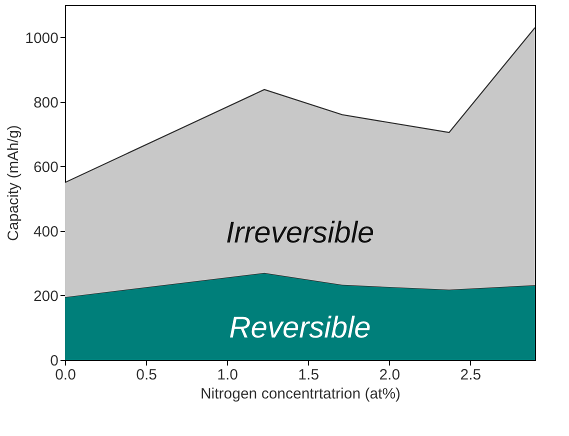  What do you see at coordinates (309, 375) in the screenshot?
I see `x-tick-label: 1.5` at bounding box center [309, 375].